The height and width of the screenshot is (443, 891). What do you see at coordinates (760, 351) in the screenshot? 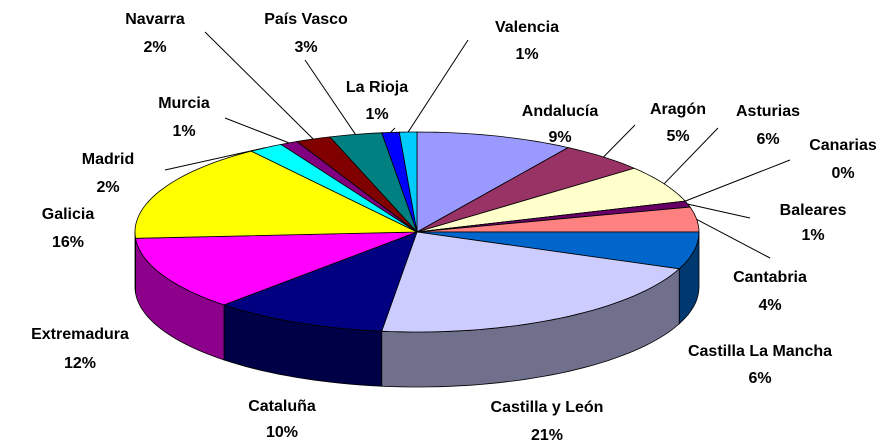
I see `slice-name: Castilla La Mancha` at bounding box center [760, 351].